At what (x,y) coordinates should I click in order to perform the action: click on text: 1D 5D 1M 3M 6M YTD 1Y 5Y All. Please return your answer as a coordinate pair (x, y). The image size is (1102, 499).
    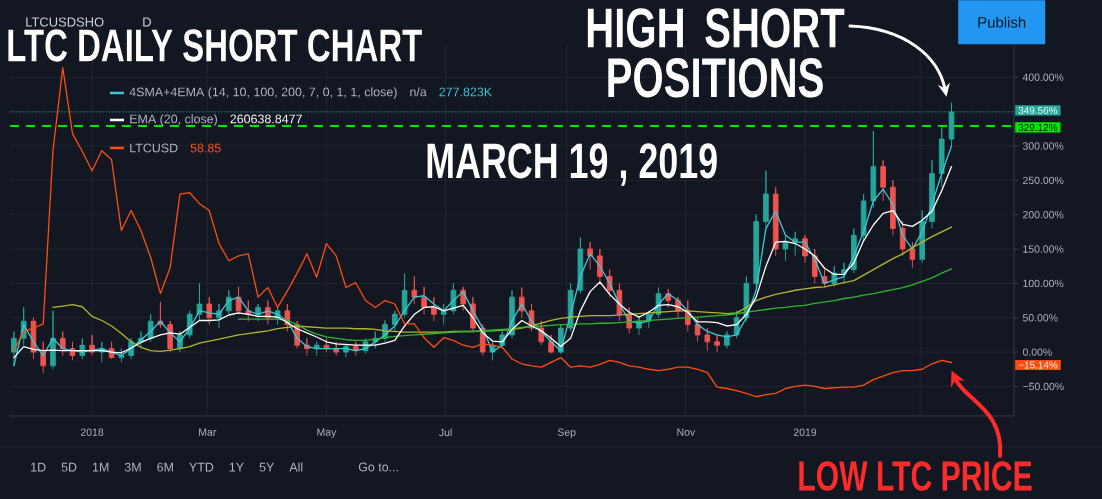
    Looking at the image, I should click on (167, 467).